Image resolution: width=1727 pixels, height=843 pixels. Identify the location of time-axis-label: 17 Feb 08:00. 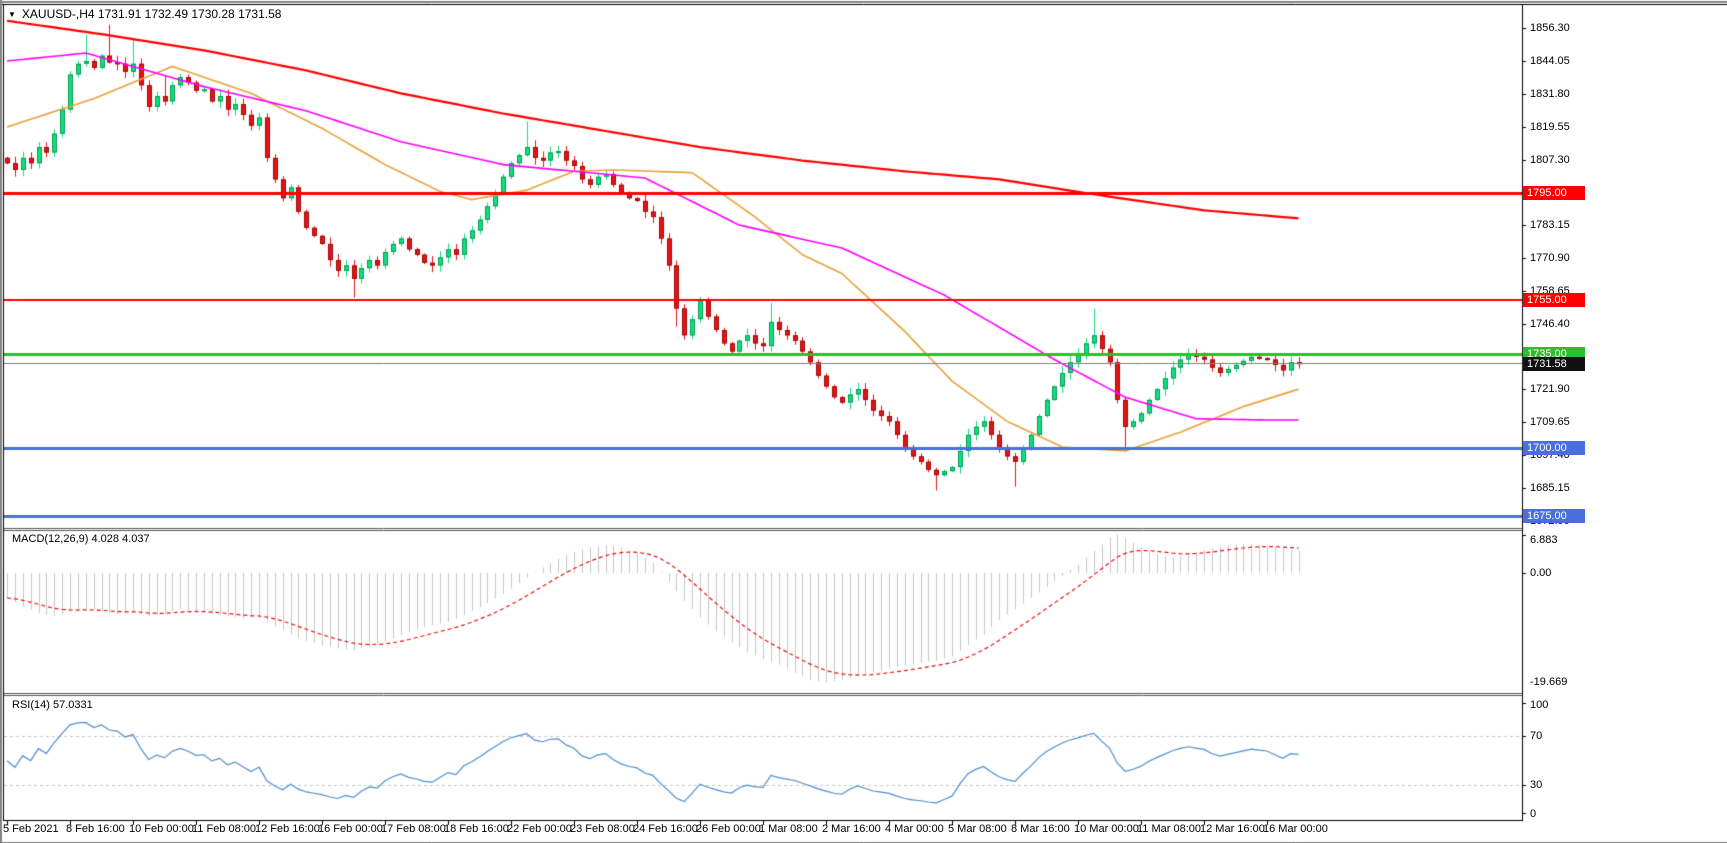
(413, 829).